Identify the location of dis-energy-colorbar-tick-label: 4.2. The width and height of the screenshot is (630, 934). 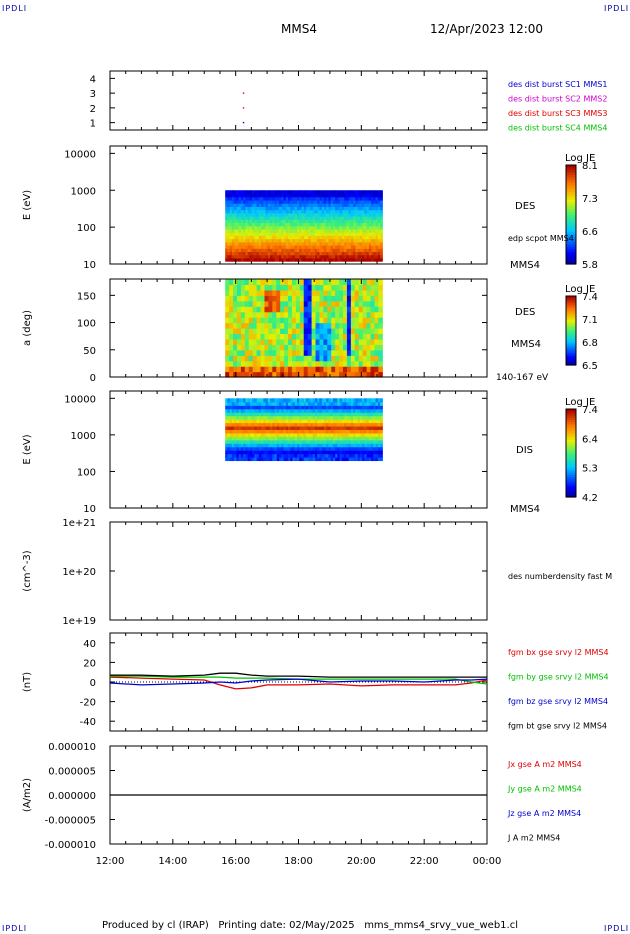
(590, 498).